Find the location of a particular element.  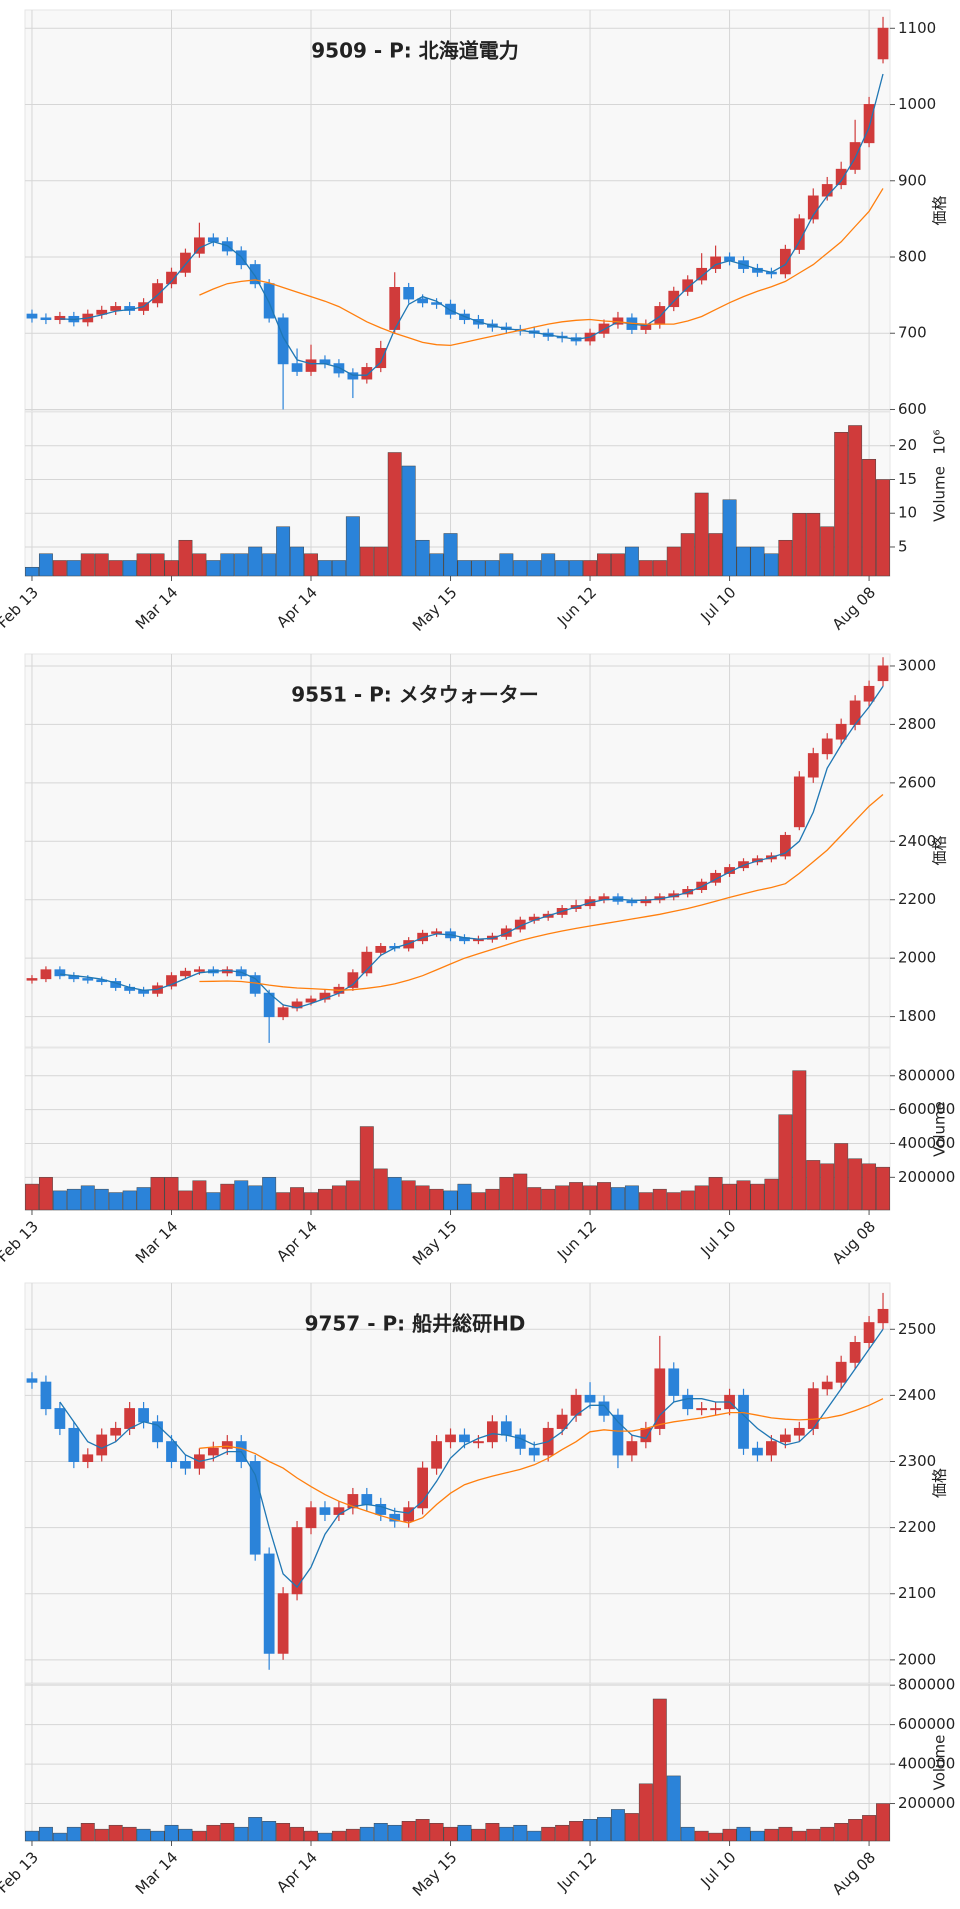

chart-title: 9509 - P: 北海道電力 is located at coordinates (415, 51).